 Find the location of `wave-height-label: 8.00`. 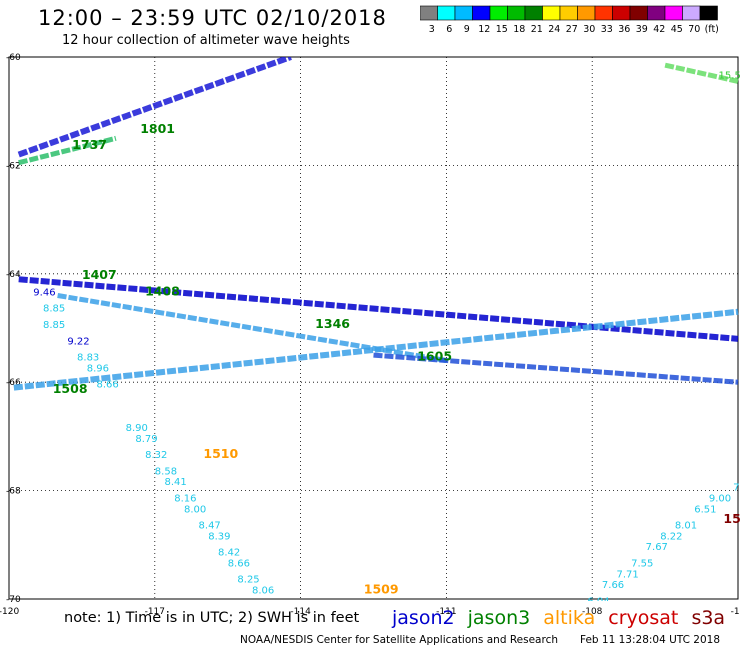

wave-height-label: 8.00 is located at coordinates (195, 509).